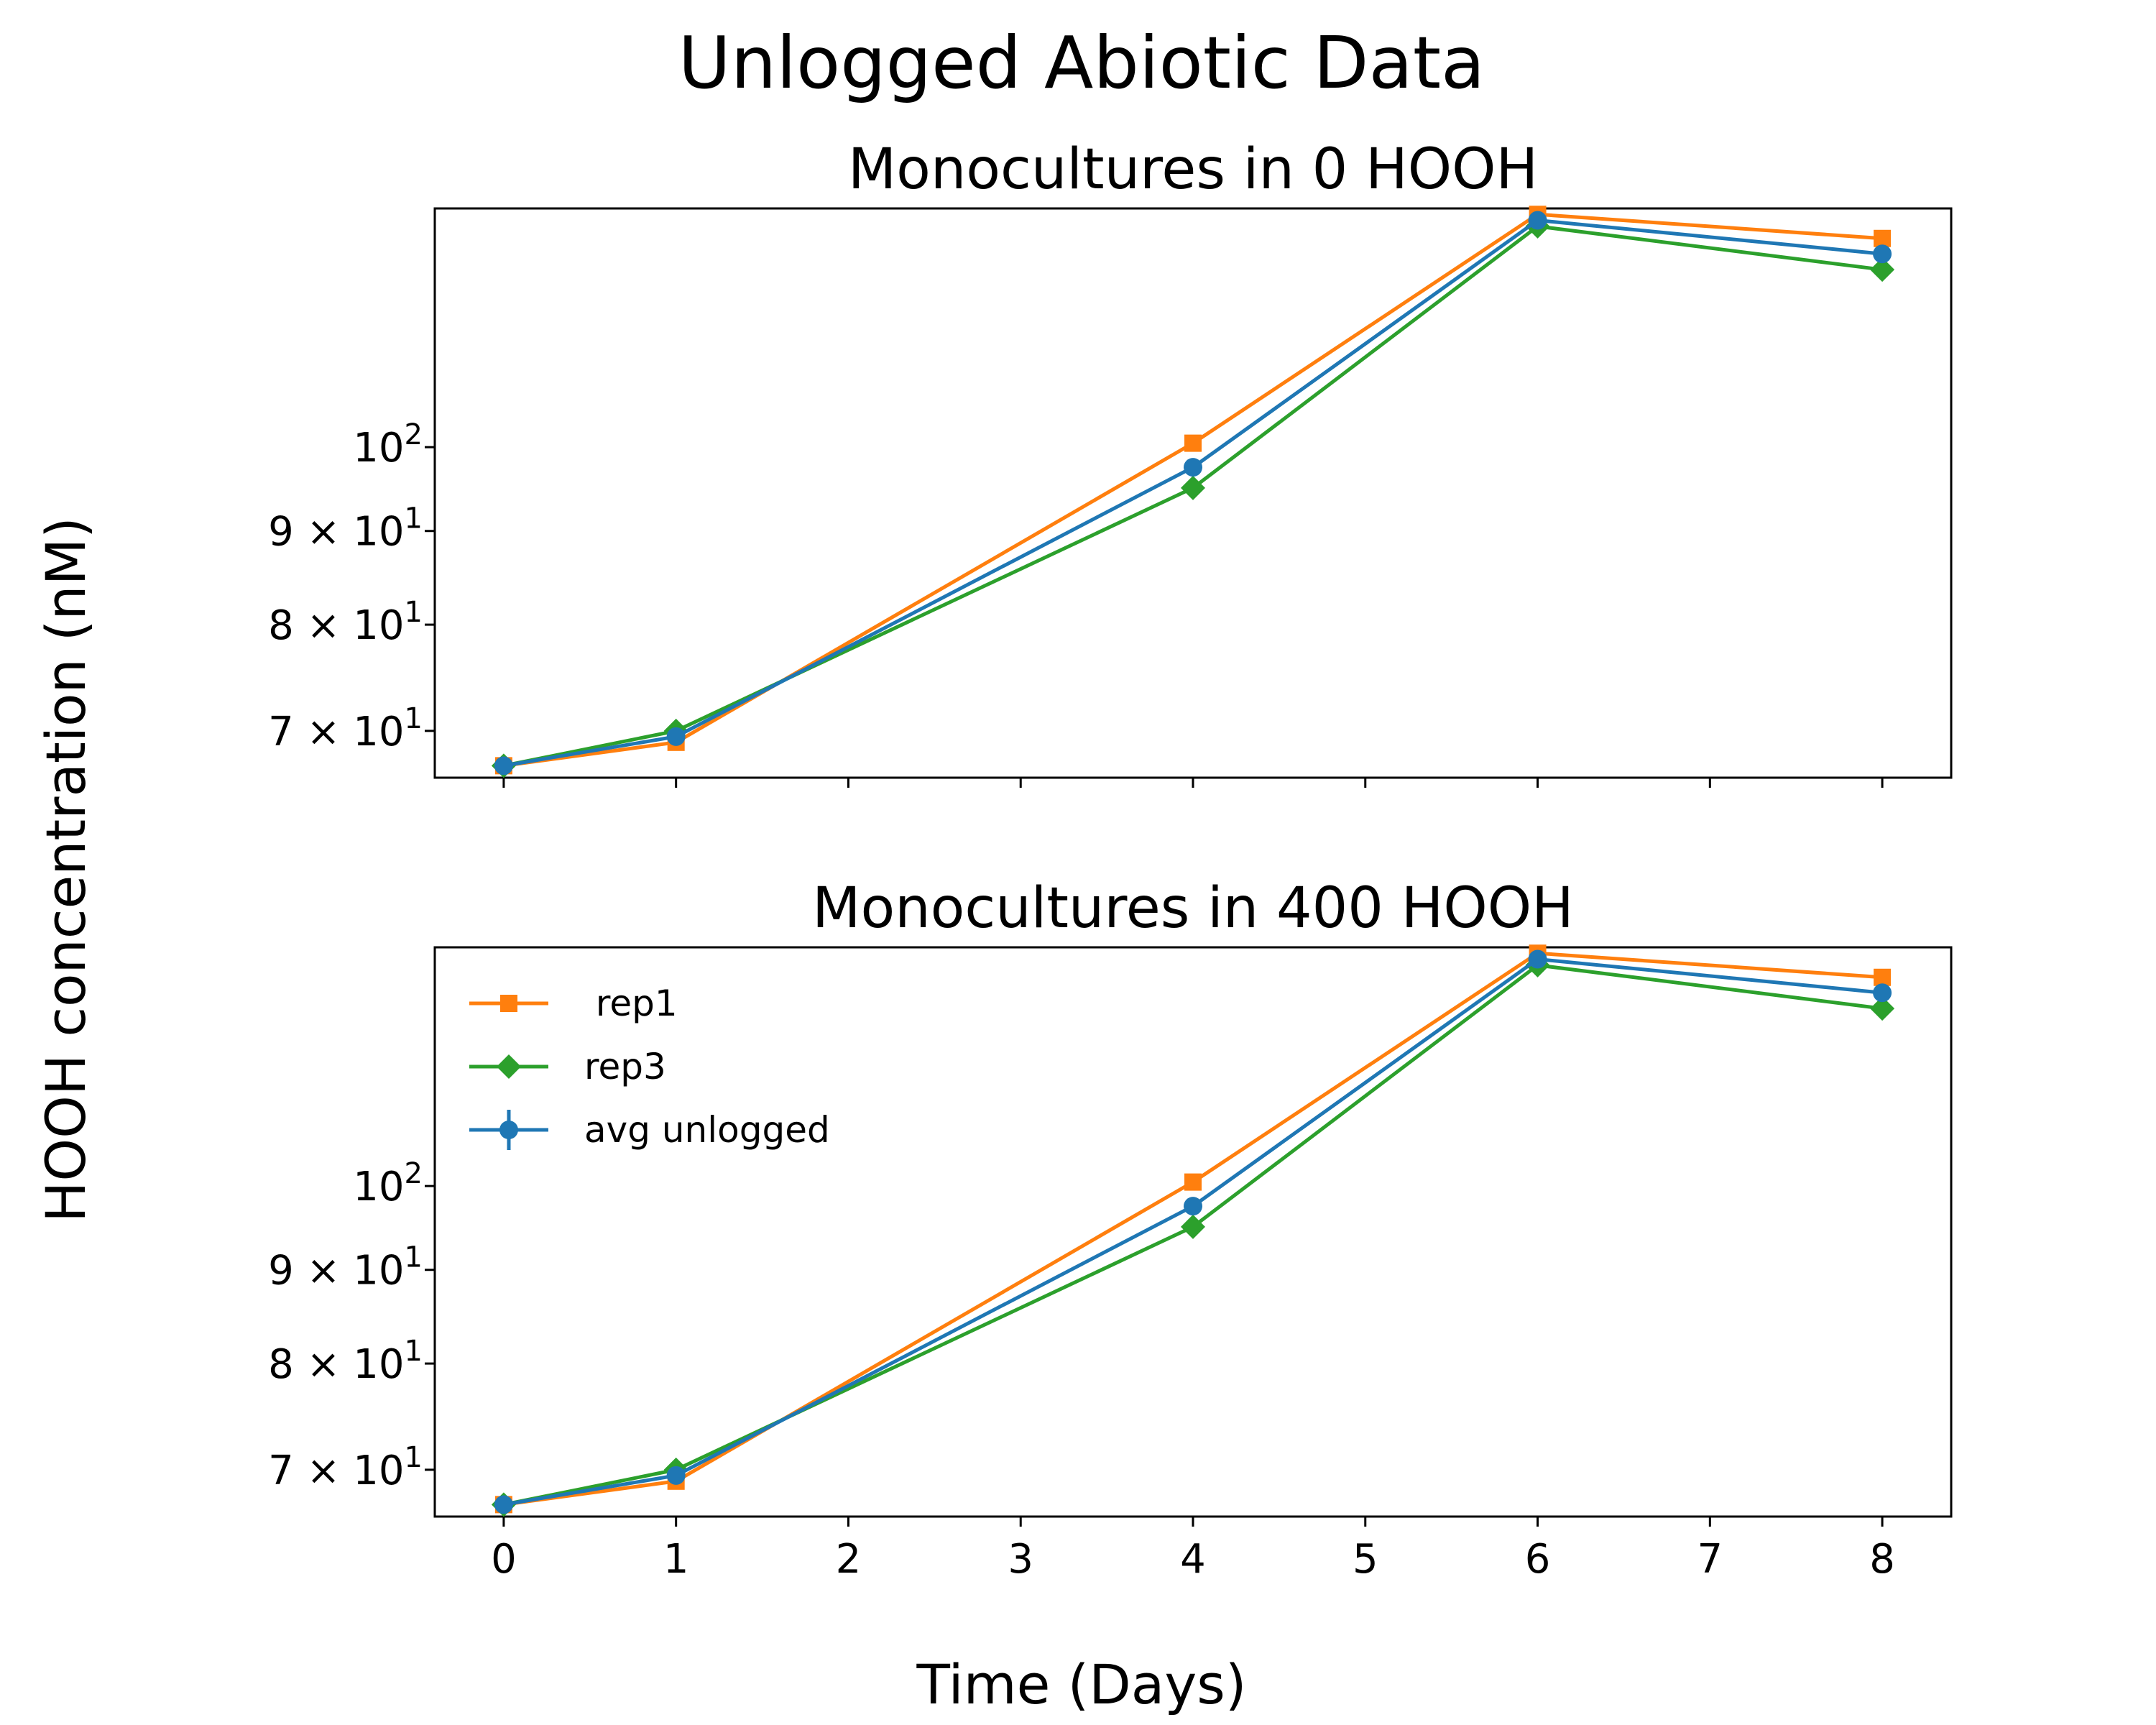  What do you see at coordinates (1021, 1559) in the screenshot?
I see `x-tick-label: 3` at bounding box center [1021, 1559].